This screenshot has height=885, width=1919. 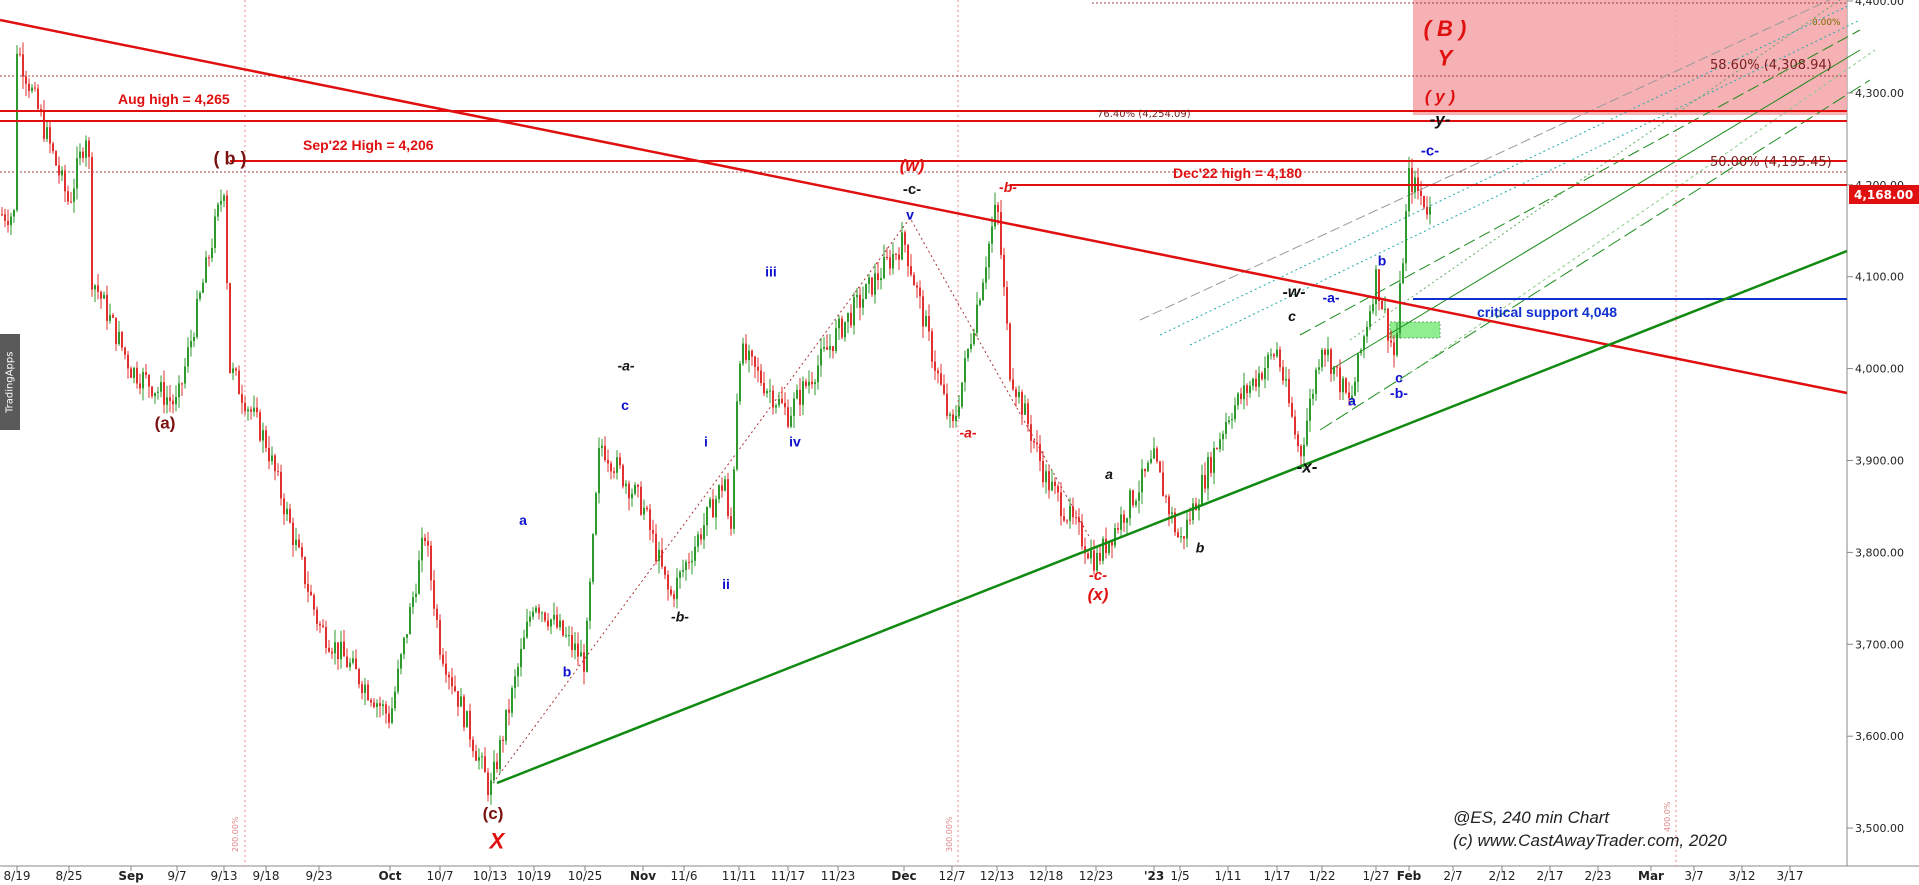 I want to click on wave-label: -w-, so click(x=1293, y=292).